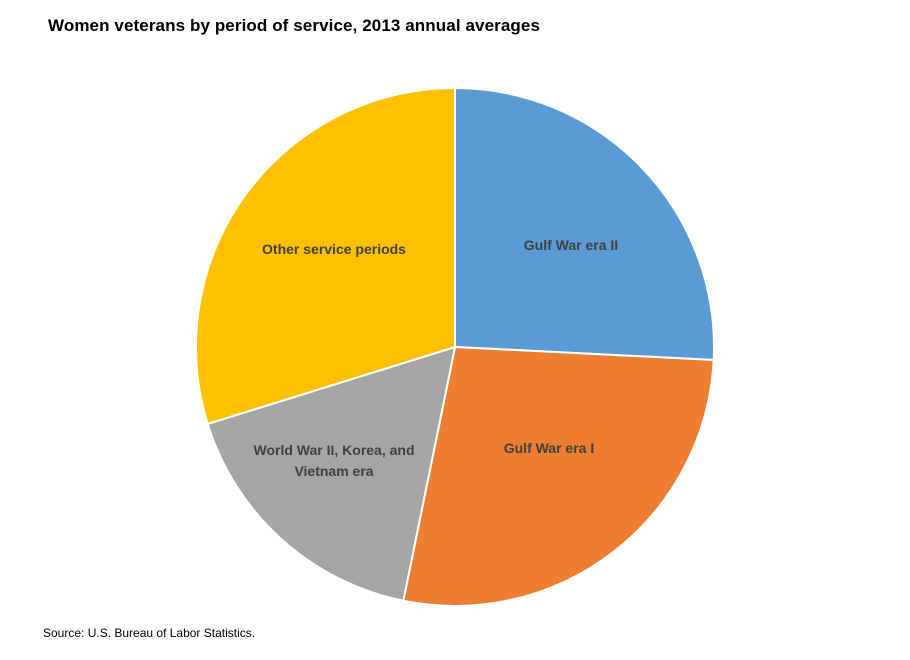 This screenshot has width=910, height=660. Describe the element at coordinates (149, 633) in the screenshot. I see `source-note: Source: U.S. Bureau of Labor Statistics.` at that location.